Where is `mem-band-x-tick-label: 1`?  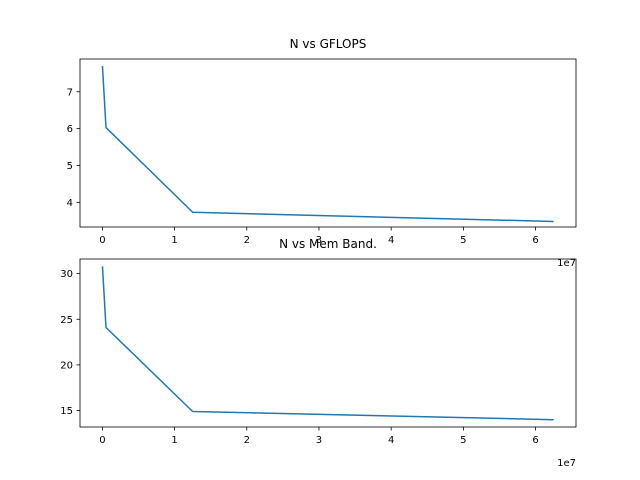 mem-band-x-tick-label: 1 is located at coordinates (174, 440).